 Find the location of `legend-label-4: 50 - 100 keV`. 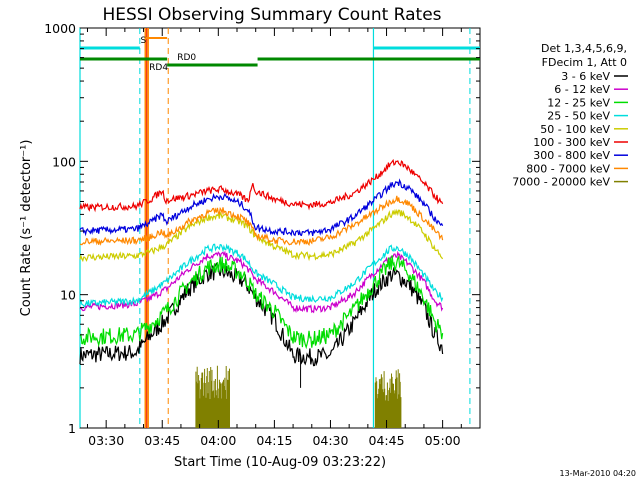

legend-label-4: 50 - 100 keV is located at coordinates (575, 129).